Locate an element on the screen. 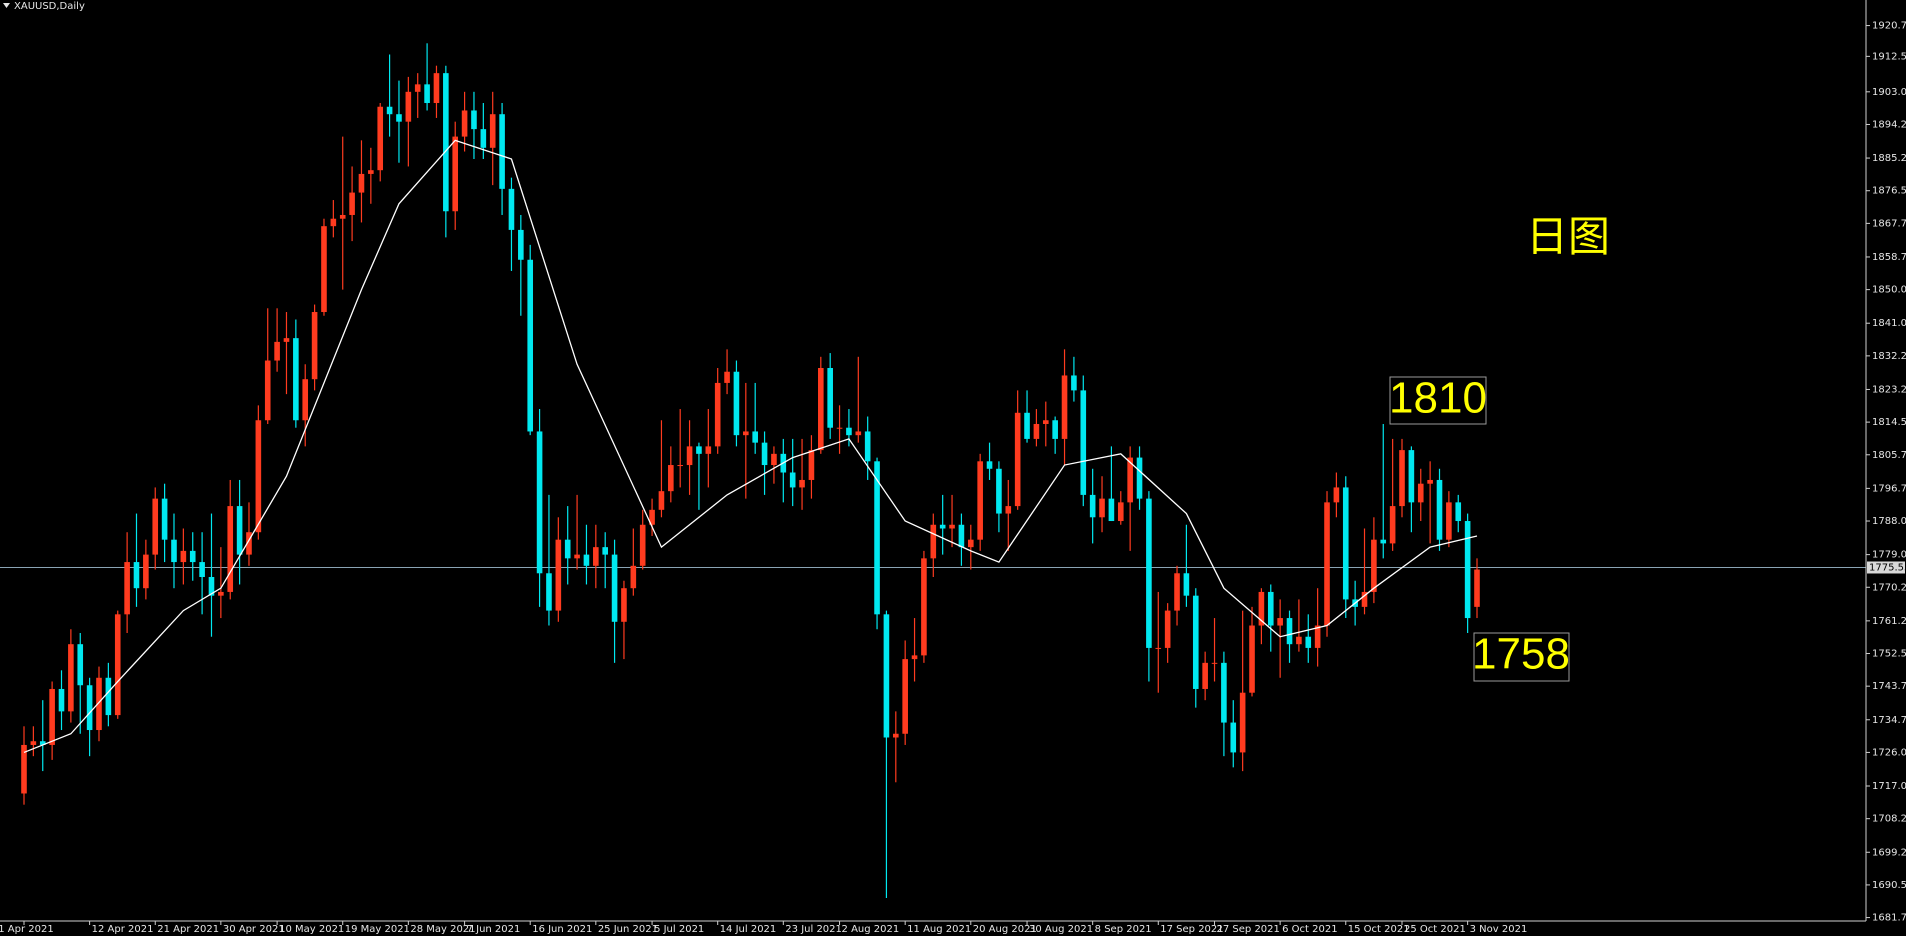 The image size is (1906, 936). y-tick-label: 1912.50 is located at coordinates (1889, 56).